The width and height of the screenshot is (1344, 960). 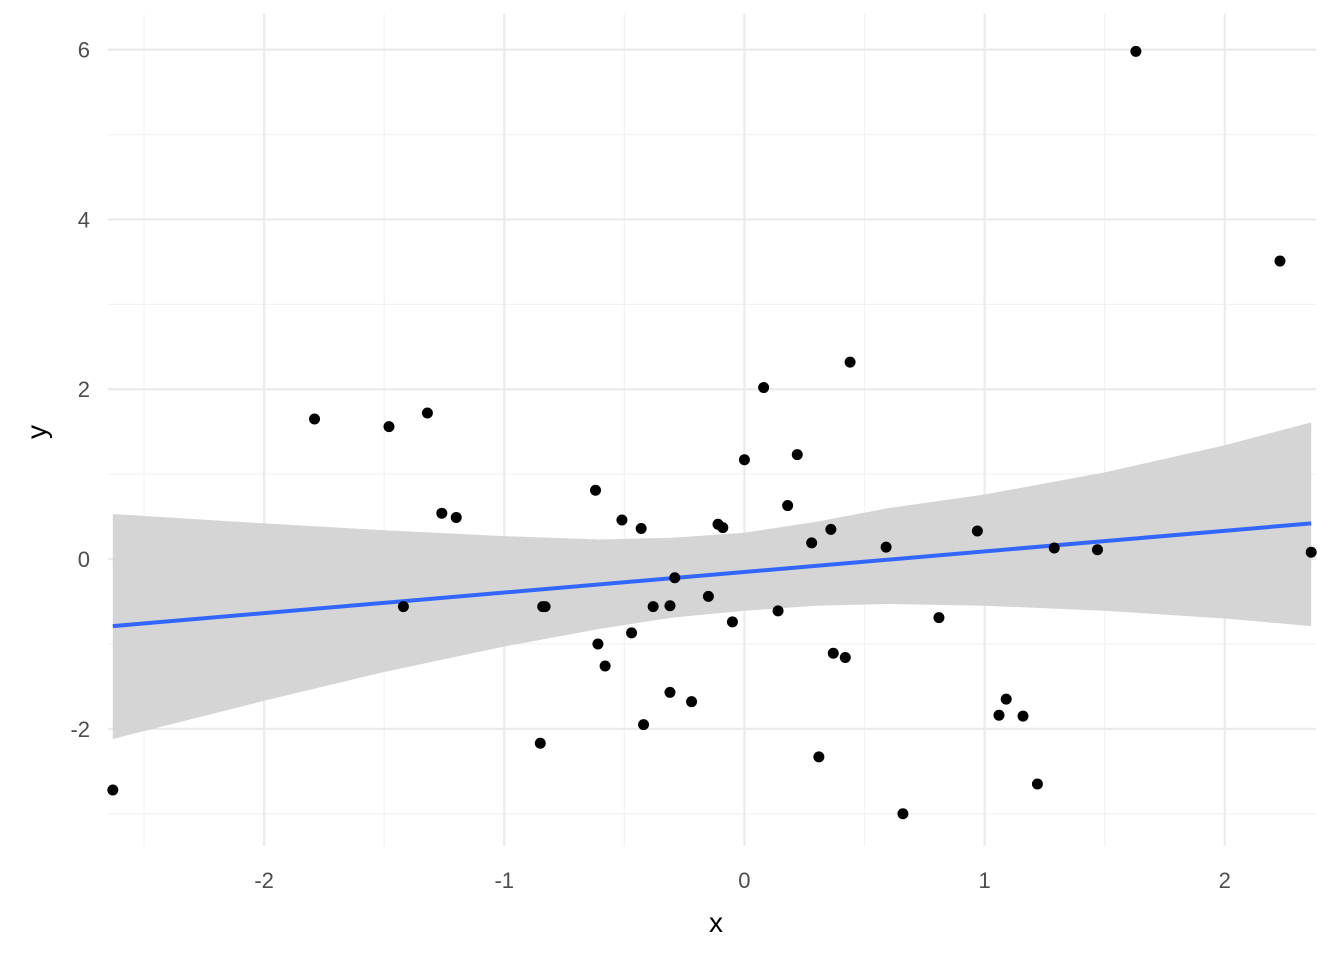 I want to click on y-tick-label: 6, so click(x=84, y=50).